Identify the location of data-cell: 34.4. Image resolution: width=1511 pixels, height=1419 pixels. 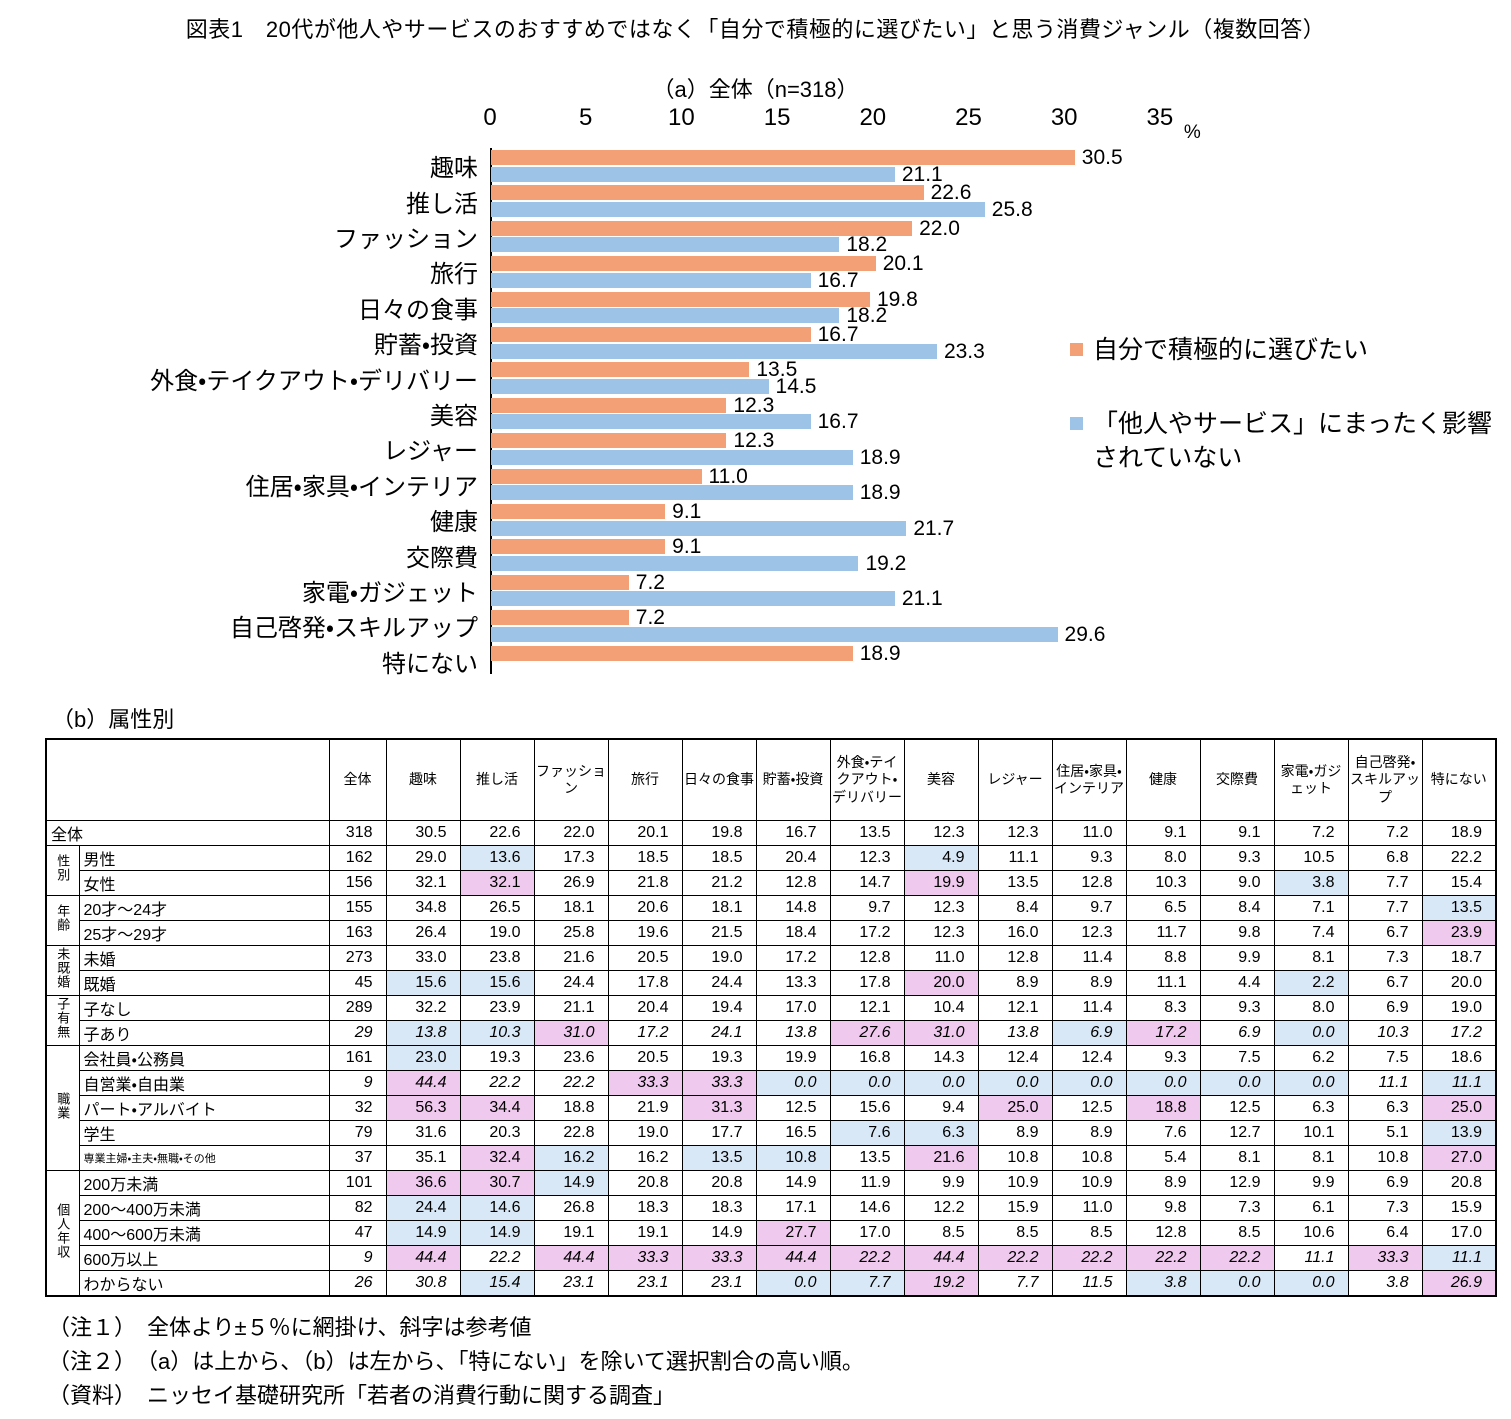
(497, 1108).